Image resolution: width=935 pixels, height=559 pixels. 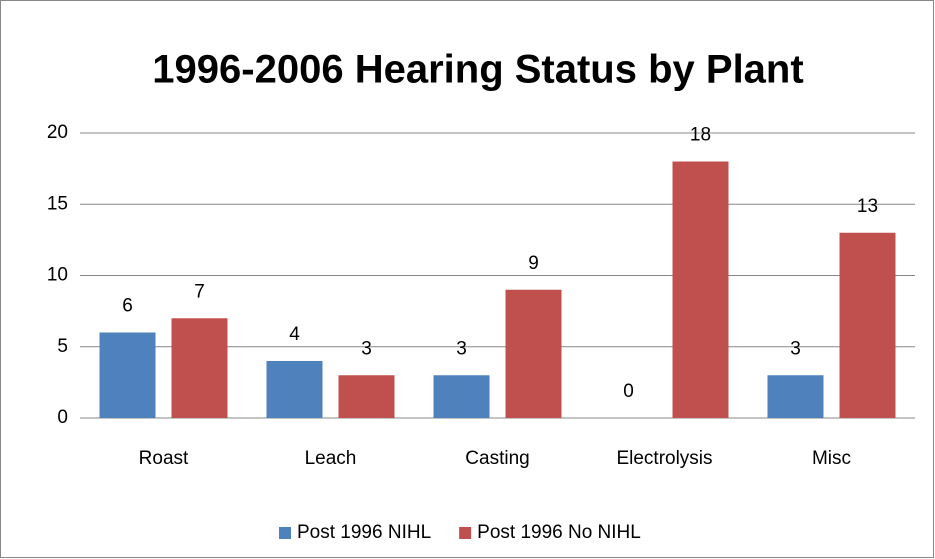 What do you see at coordinates (700, 135) in the screenshot?
I see `data-label: 18` at bounding box center [700, 135].